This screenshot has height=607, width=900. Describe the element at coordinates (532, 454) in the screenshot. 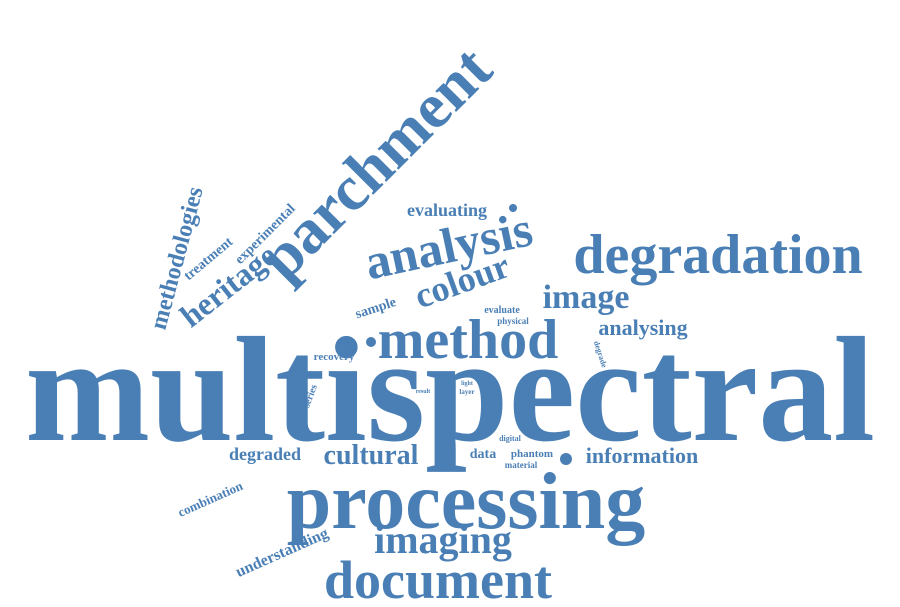

I see `word-phantom: phantom` at that location.